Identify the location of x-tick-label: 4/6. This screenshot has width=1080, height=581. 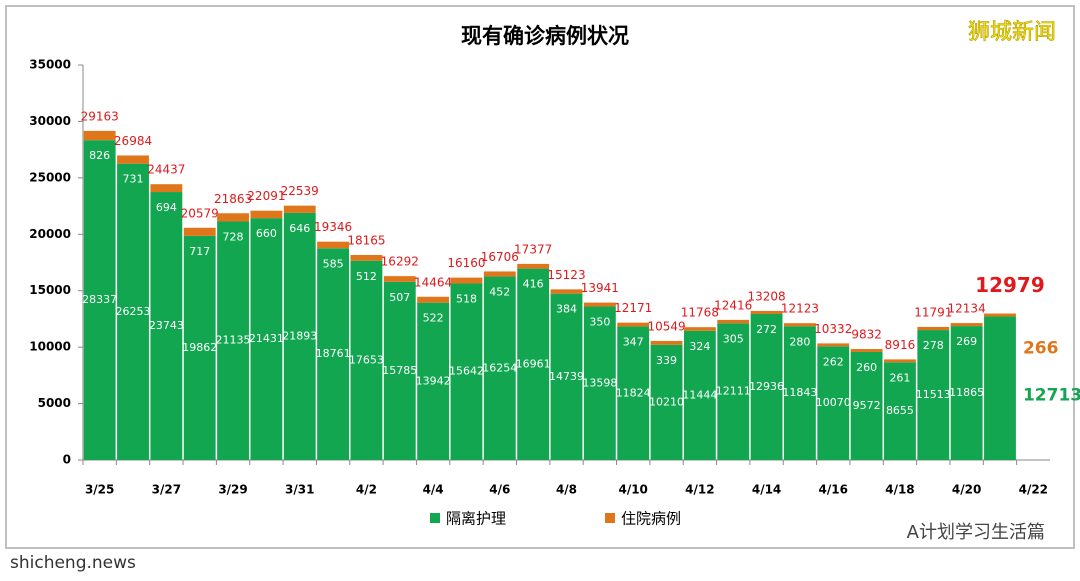
(499, 490).